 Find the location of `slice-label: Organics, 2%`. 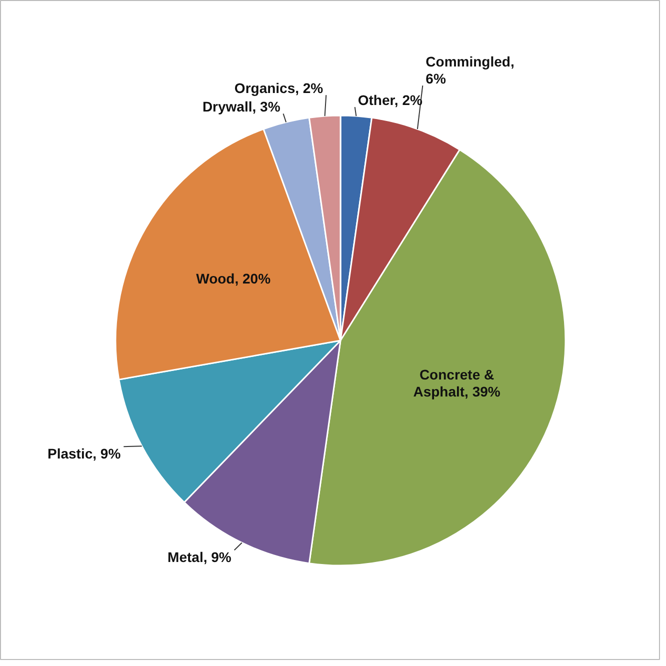

slice-label: Organics, 2% is located at coordinates (279, 88).